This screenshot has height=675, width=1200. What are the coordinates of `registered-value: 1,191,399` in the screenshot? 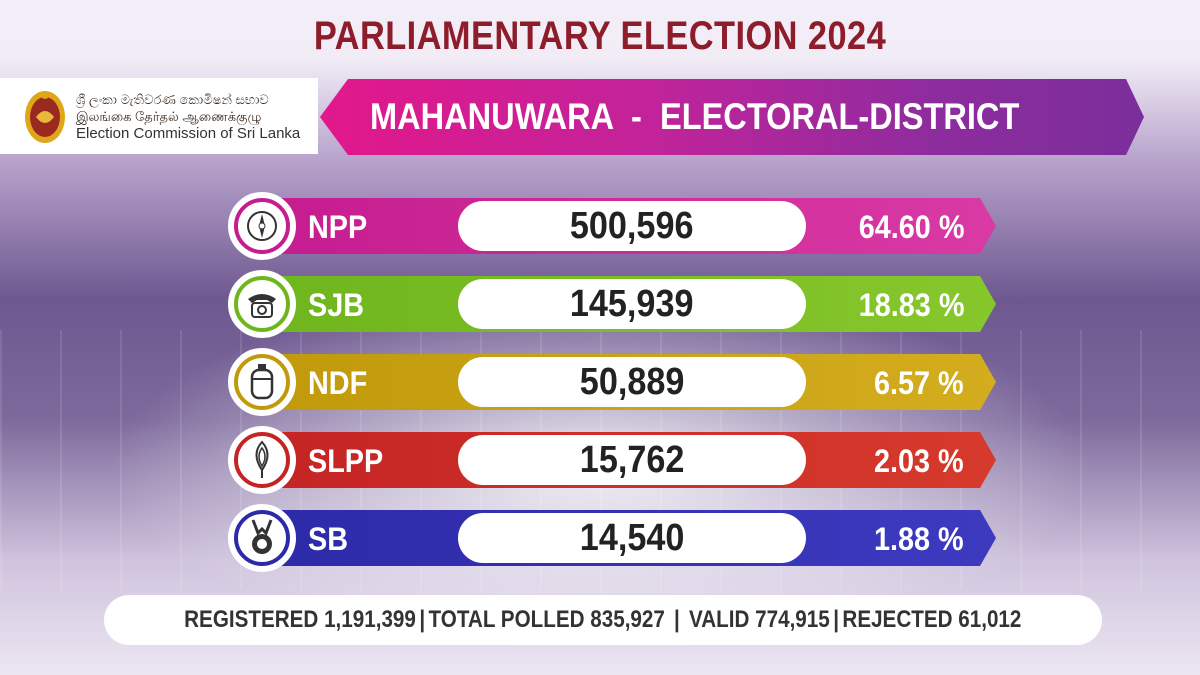 It's located at (370, 619).